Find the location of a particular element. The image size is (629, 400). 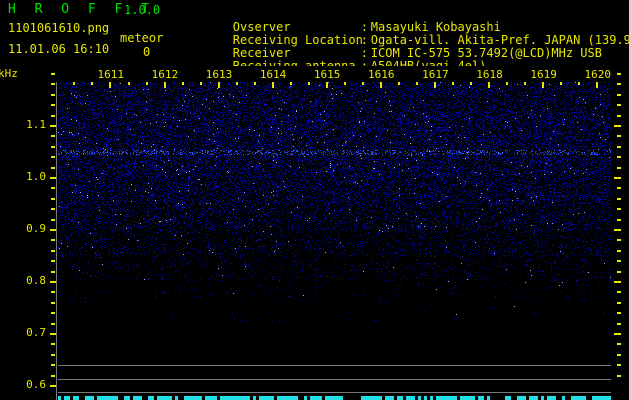

meteor-count-label: meteor is located at coordinates (142, 38).